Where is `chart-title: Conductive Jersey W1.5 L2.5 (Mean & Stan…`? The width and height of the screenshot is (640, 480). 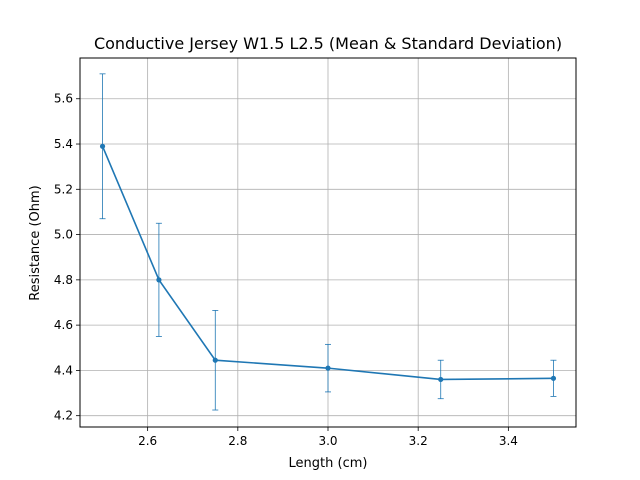
chart-title: Conductive Jersey W1.5 L2.5 (Mean & Stan… is located at coordinates (328, 43).